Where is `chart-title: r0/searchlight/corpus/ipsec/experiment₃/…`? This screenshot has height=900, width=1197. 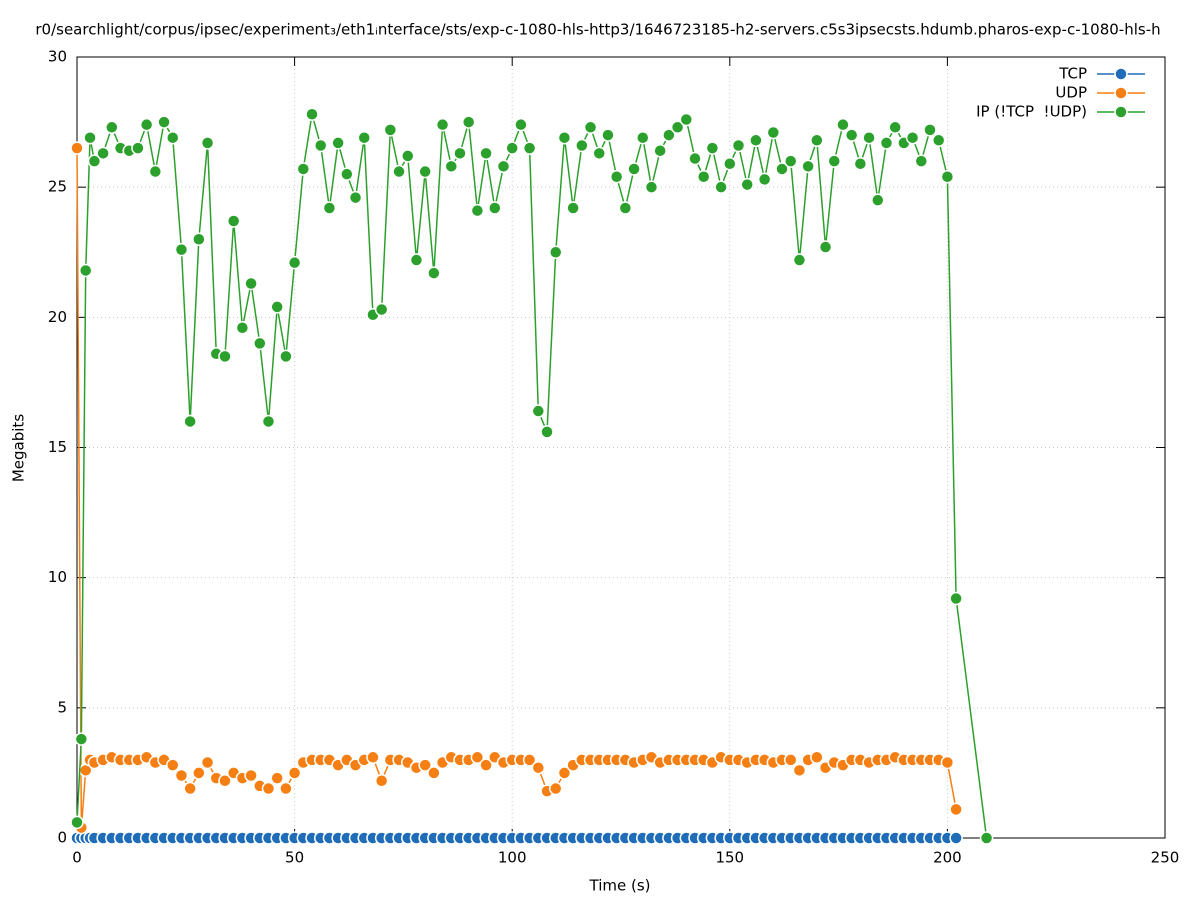 chart-title: r0/searchlight/corpus/ipsec/experiment₃/… is located at coordinates (597, 30).